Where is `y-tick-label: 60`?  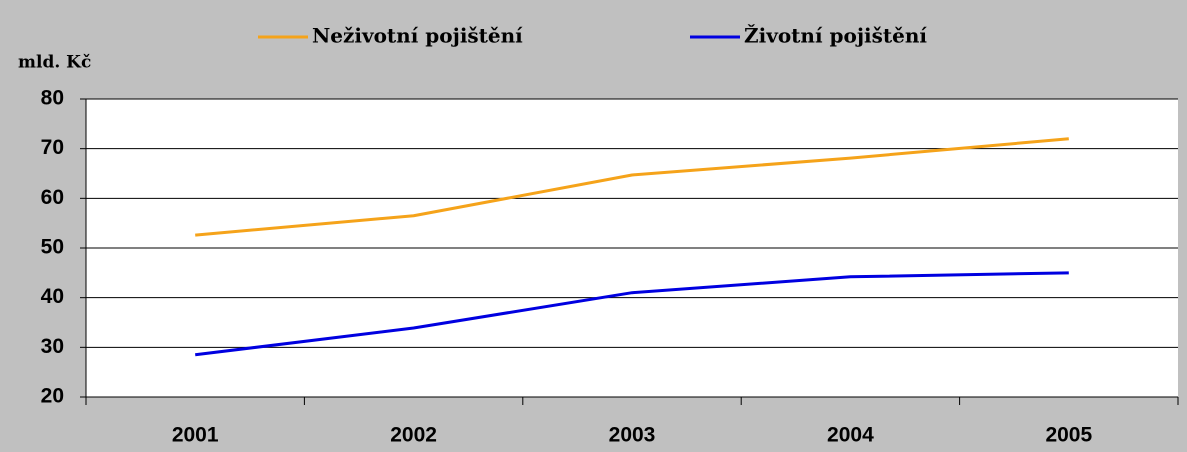
y-tick-label: 60 is located at coordinates (52, 197).